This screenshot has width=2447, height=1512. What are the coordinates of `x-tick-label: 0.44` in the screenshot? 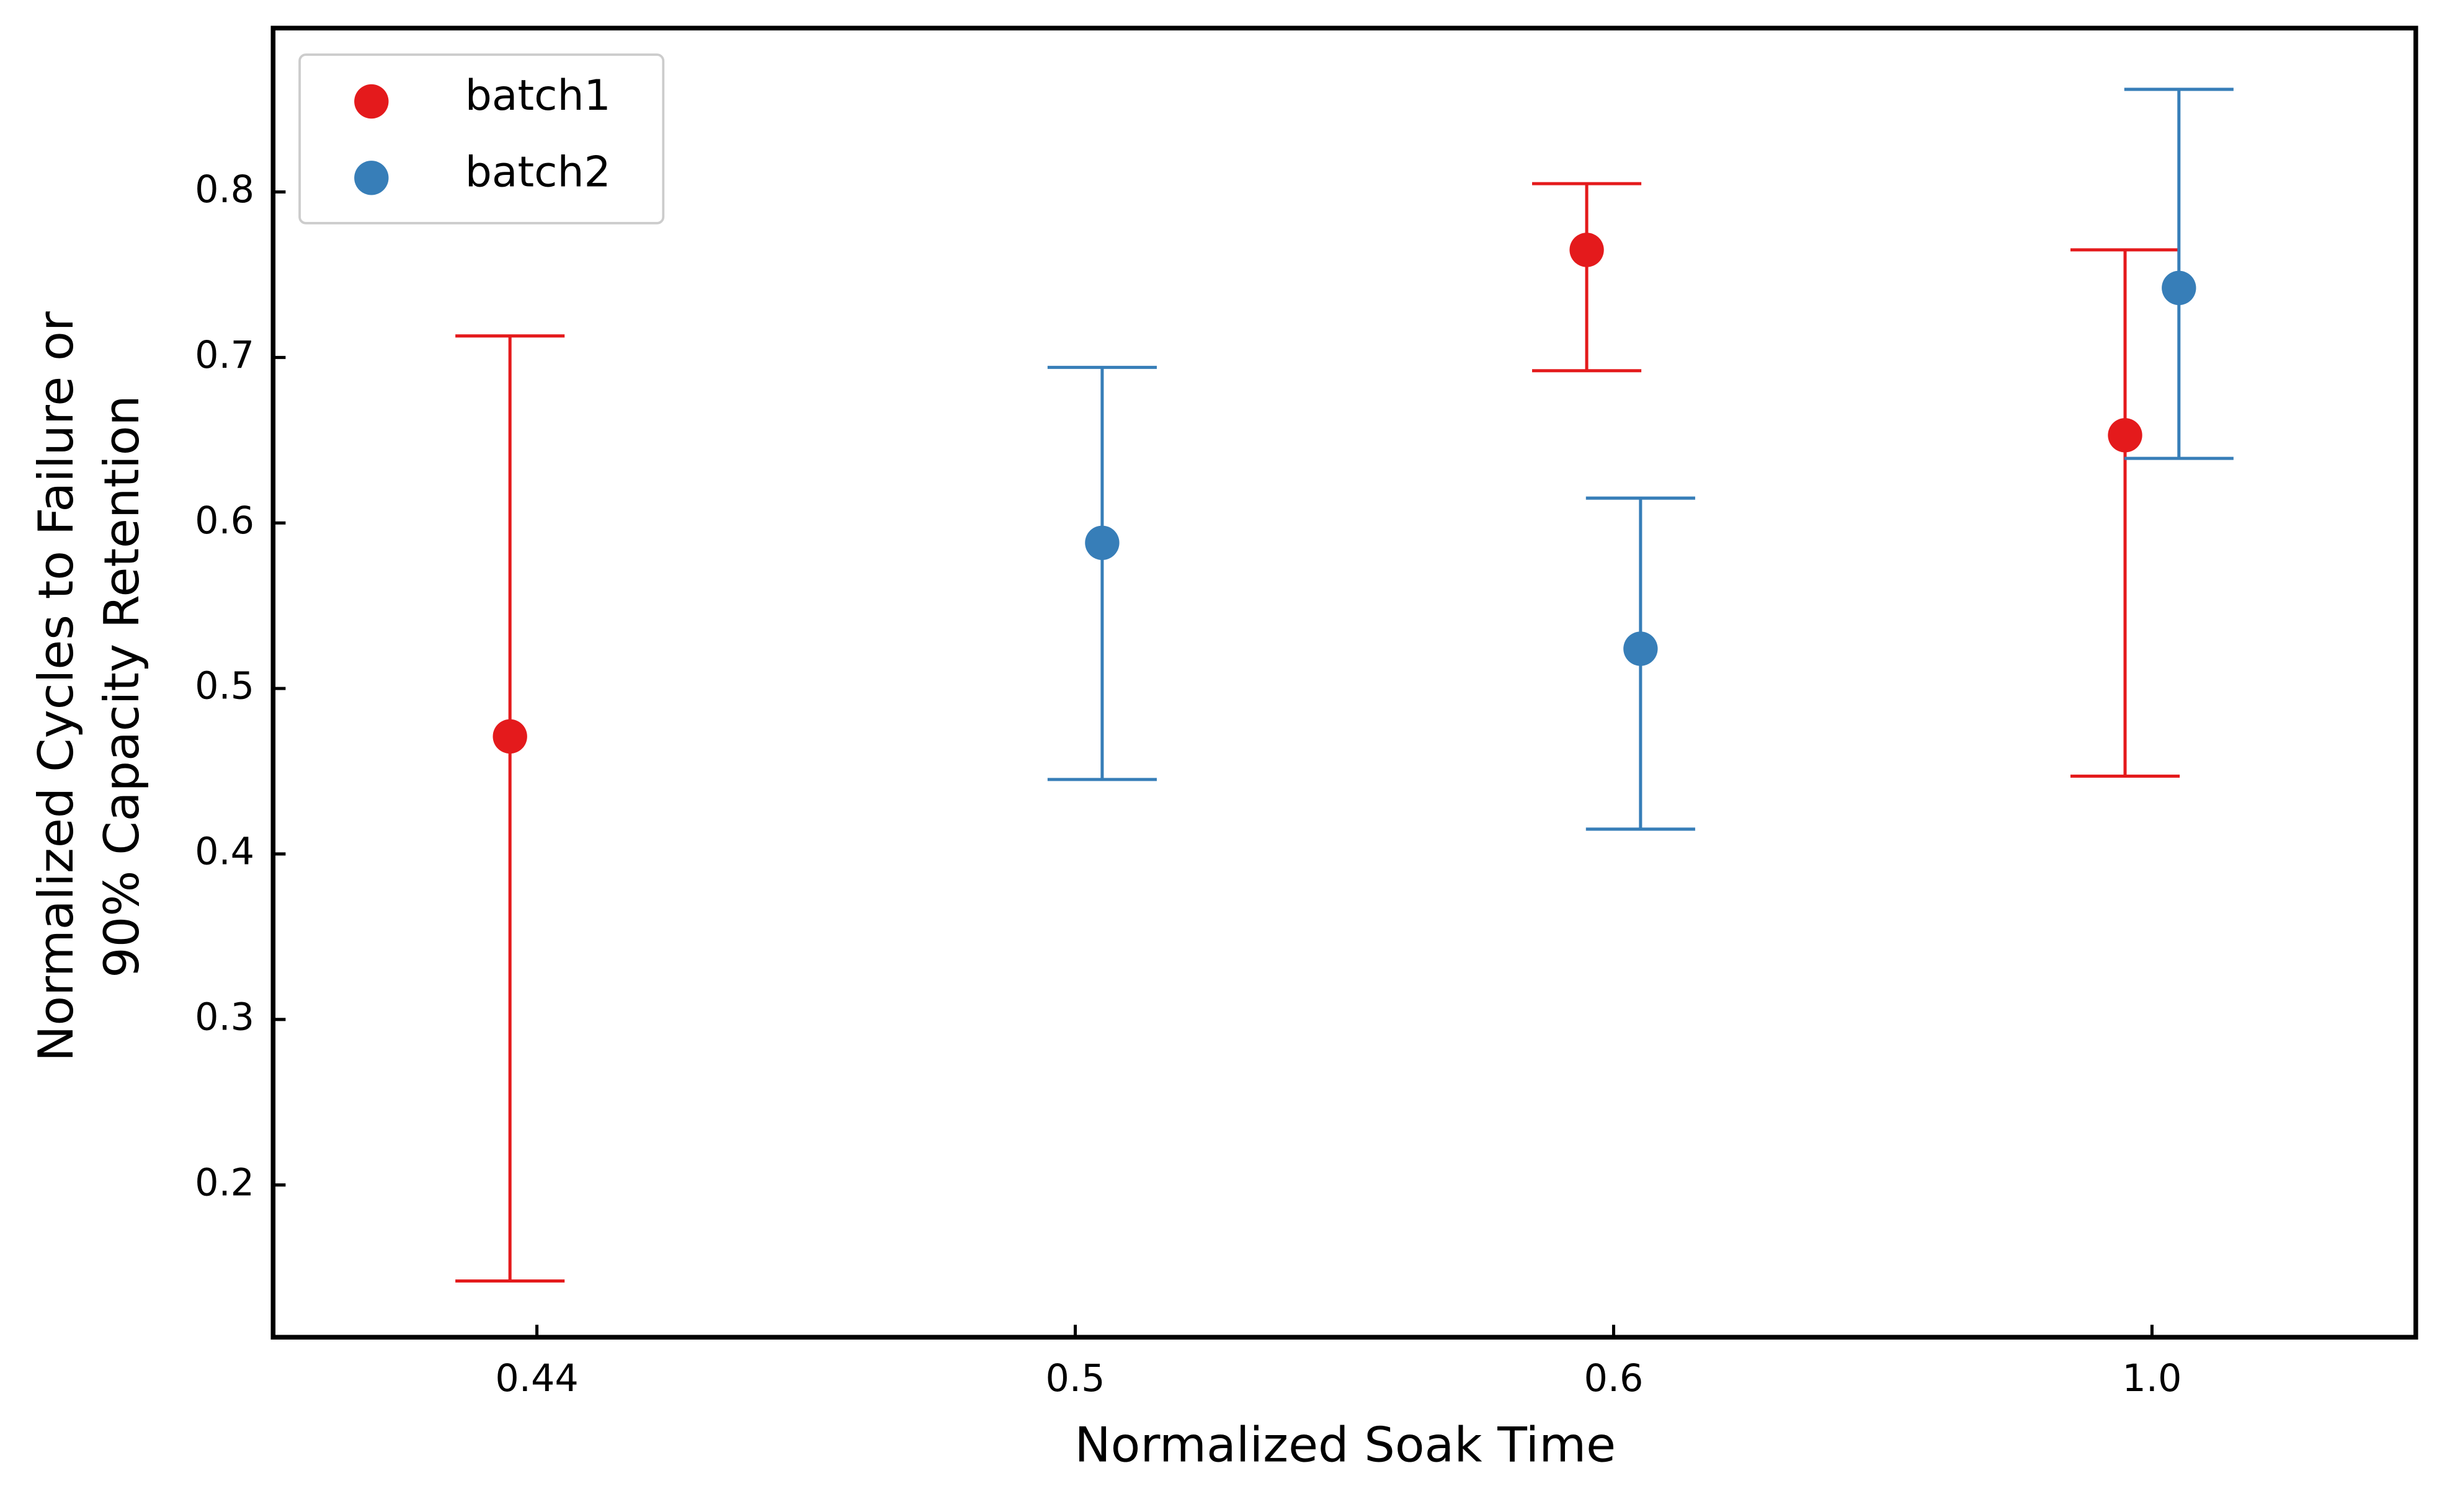 It's located at (536, 1378).